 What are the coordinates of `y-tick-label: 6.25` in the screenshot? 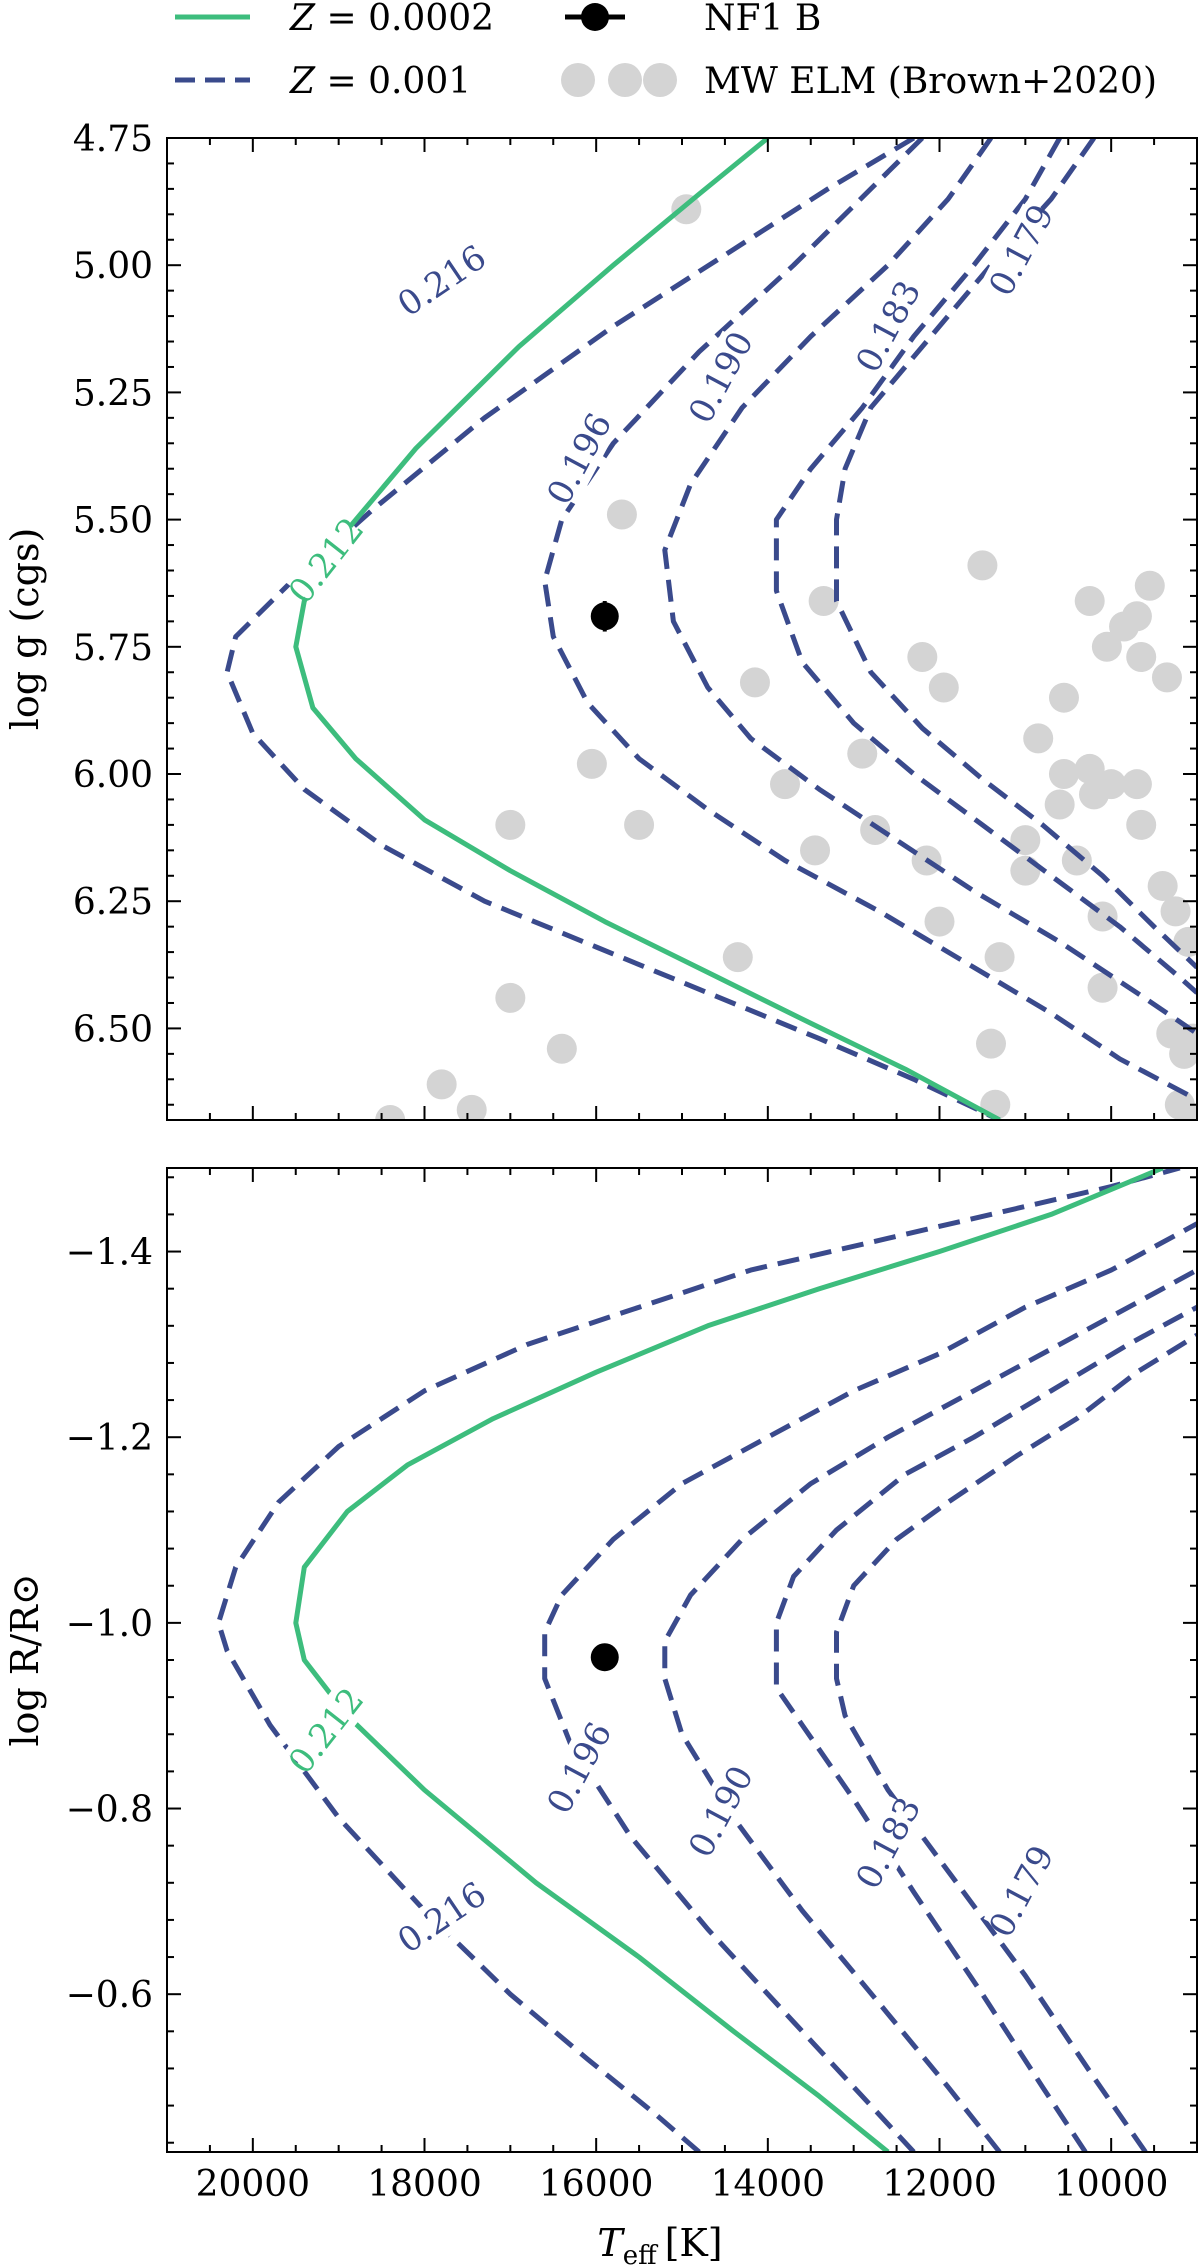 It's located at (113, 902).